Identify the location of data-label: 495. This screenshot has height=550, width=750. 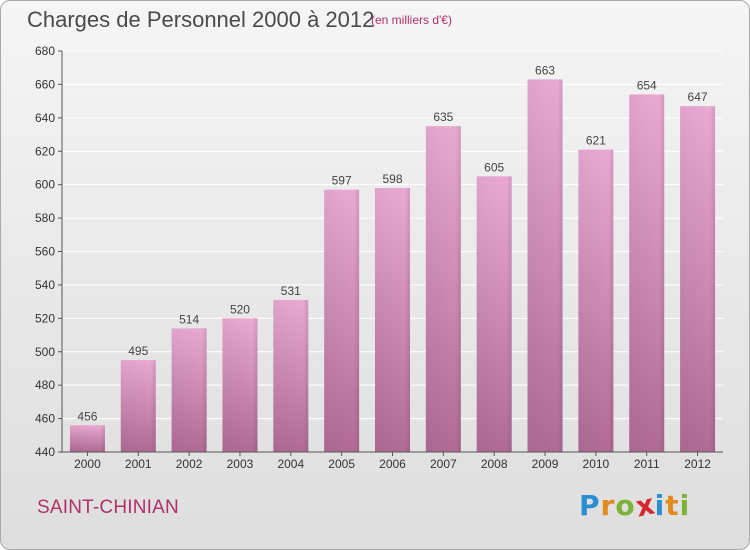
(138, 351).